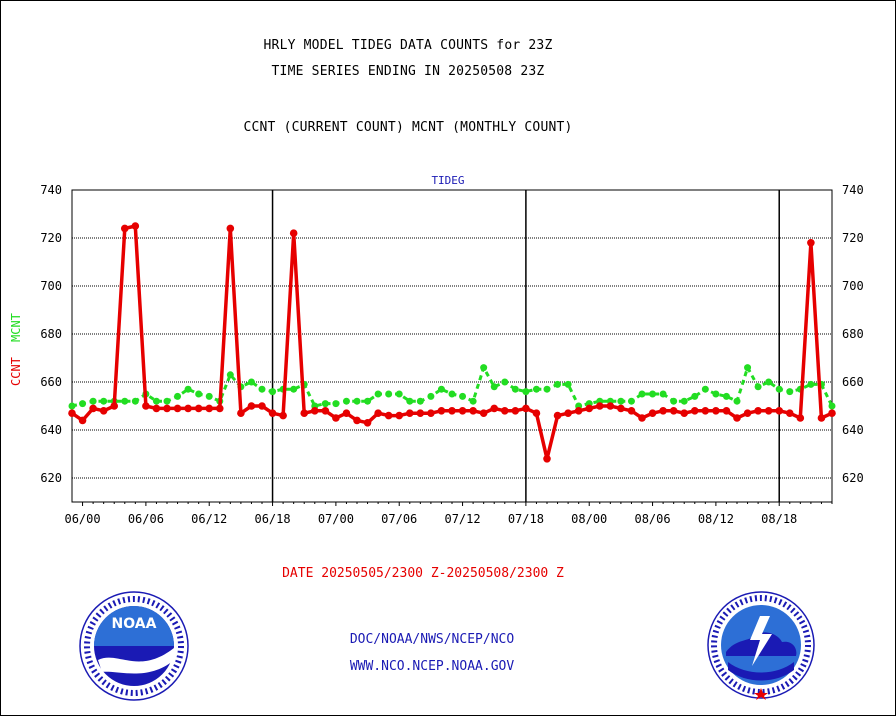  Describe the element at coordinates (16, 327) in the screenshot. I see `y-axis-label-mcnt: MCNT` at that location.